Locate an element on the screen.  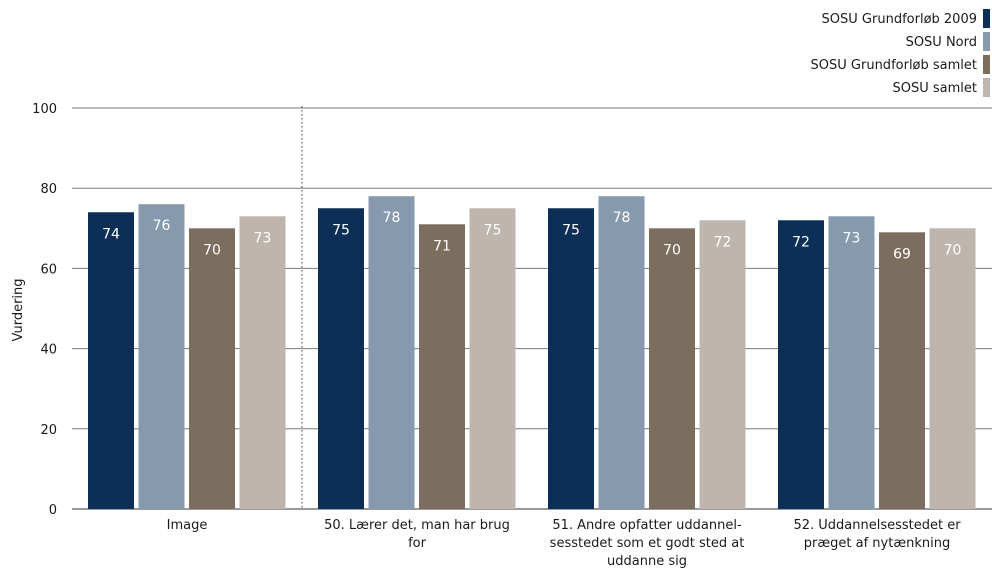
legend-label: SOSU Grundforløb samlet is located at coordinates (894, 65).